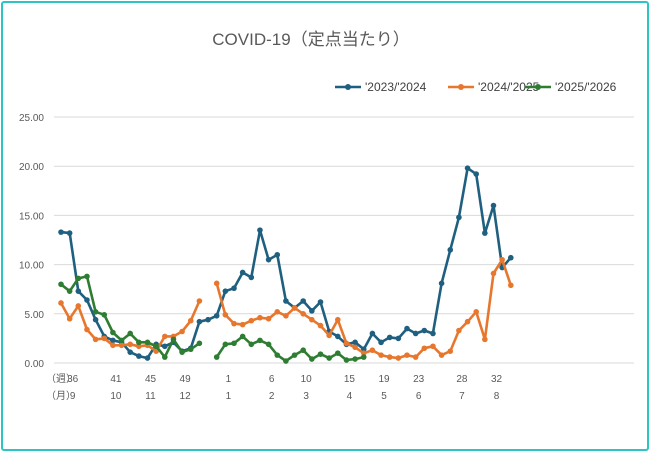 The width and height of the screenshot is (650, 452). What do you see at coordinates (586, 87) in the screenshot?
I see `legend-label: '2025/'2026` at bounding box center [586, 87].